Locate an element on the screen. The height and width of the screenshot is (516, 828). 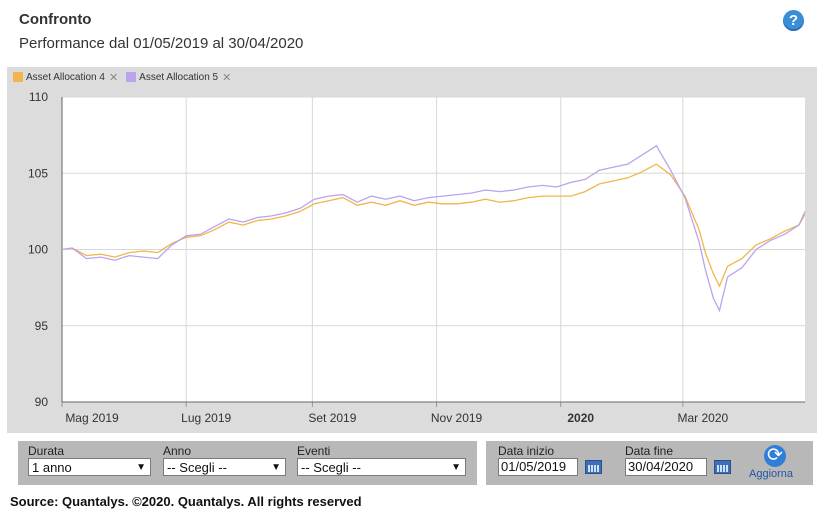
anno-label: Anno is located at coordinates (177, 451).